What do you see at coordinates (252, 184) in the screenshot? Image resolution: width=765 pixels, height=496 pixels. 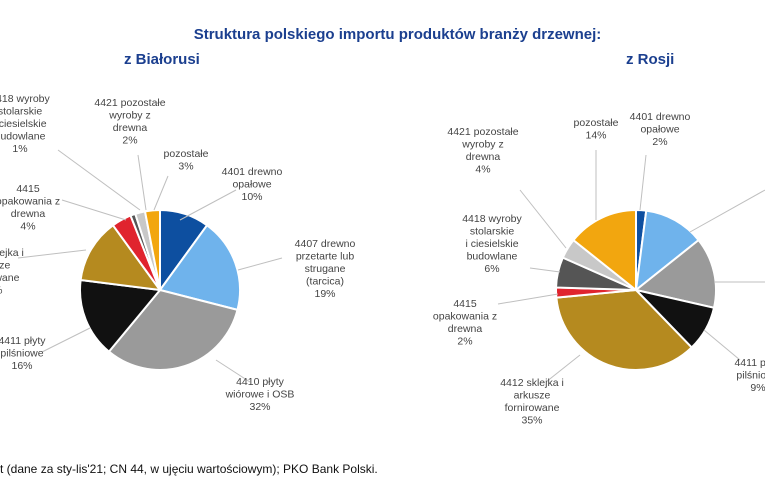 I see `pie-belarus-label-0: 4401 drewno opałowe 10%` at bounding box center [252, 184].